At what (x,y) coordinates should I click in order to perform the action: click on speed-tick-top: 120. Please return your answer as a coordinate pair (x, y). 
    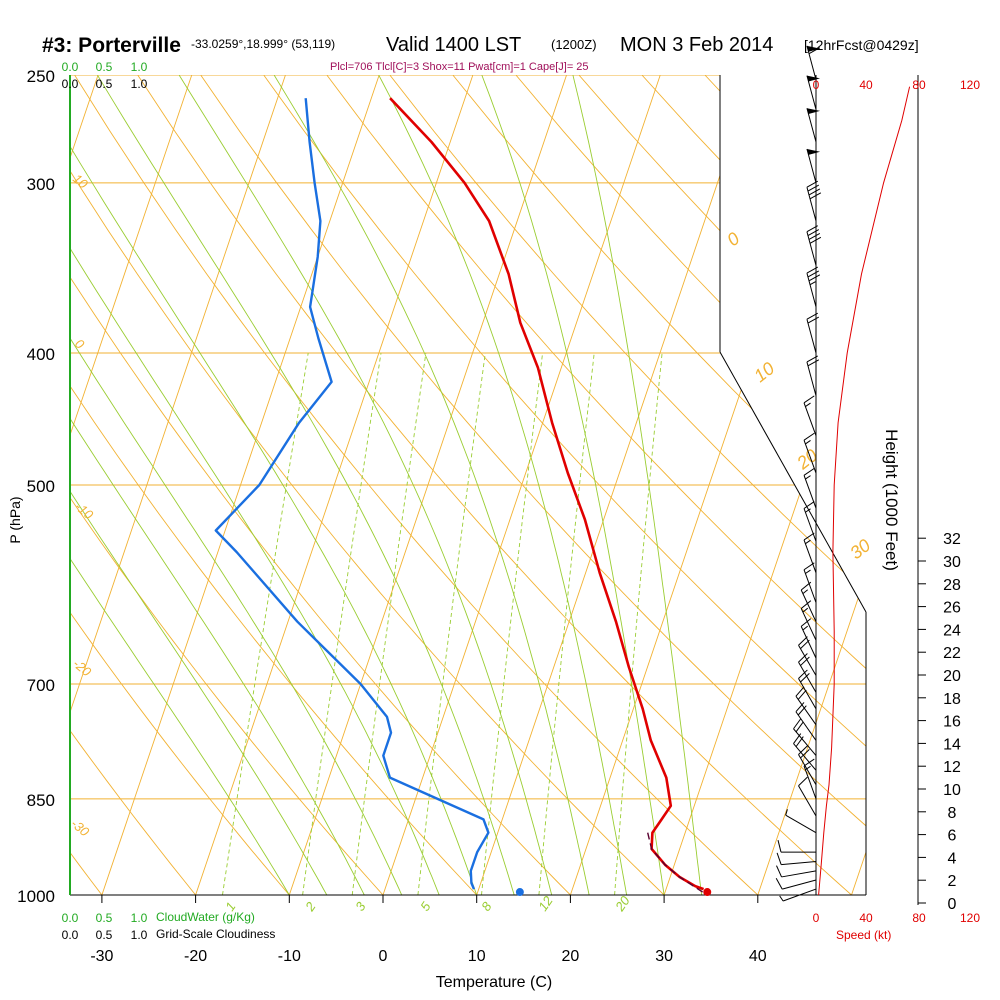
    Looking at the image, I should click on (970, 85).